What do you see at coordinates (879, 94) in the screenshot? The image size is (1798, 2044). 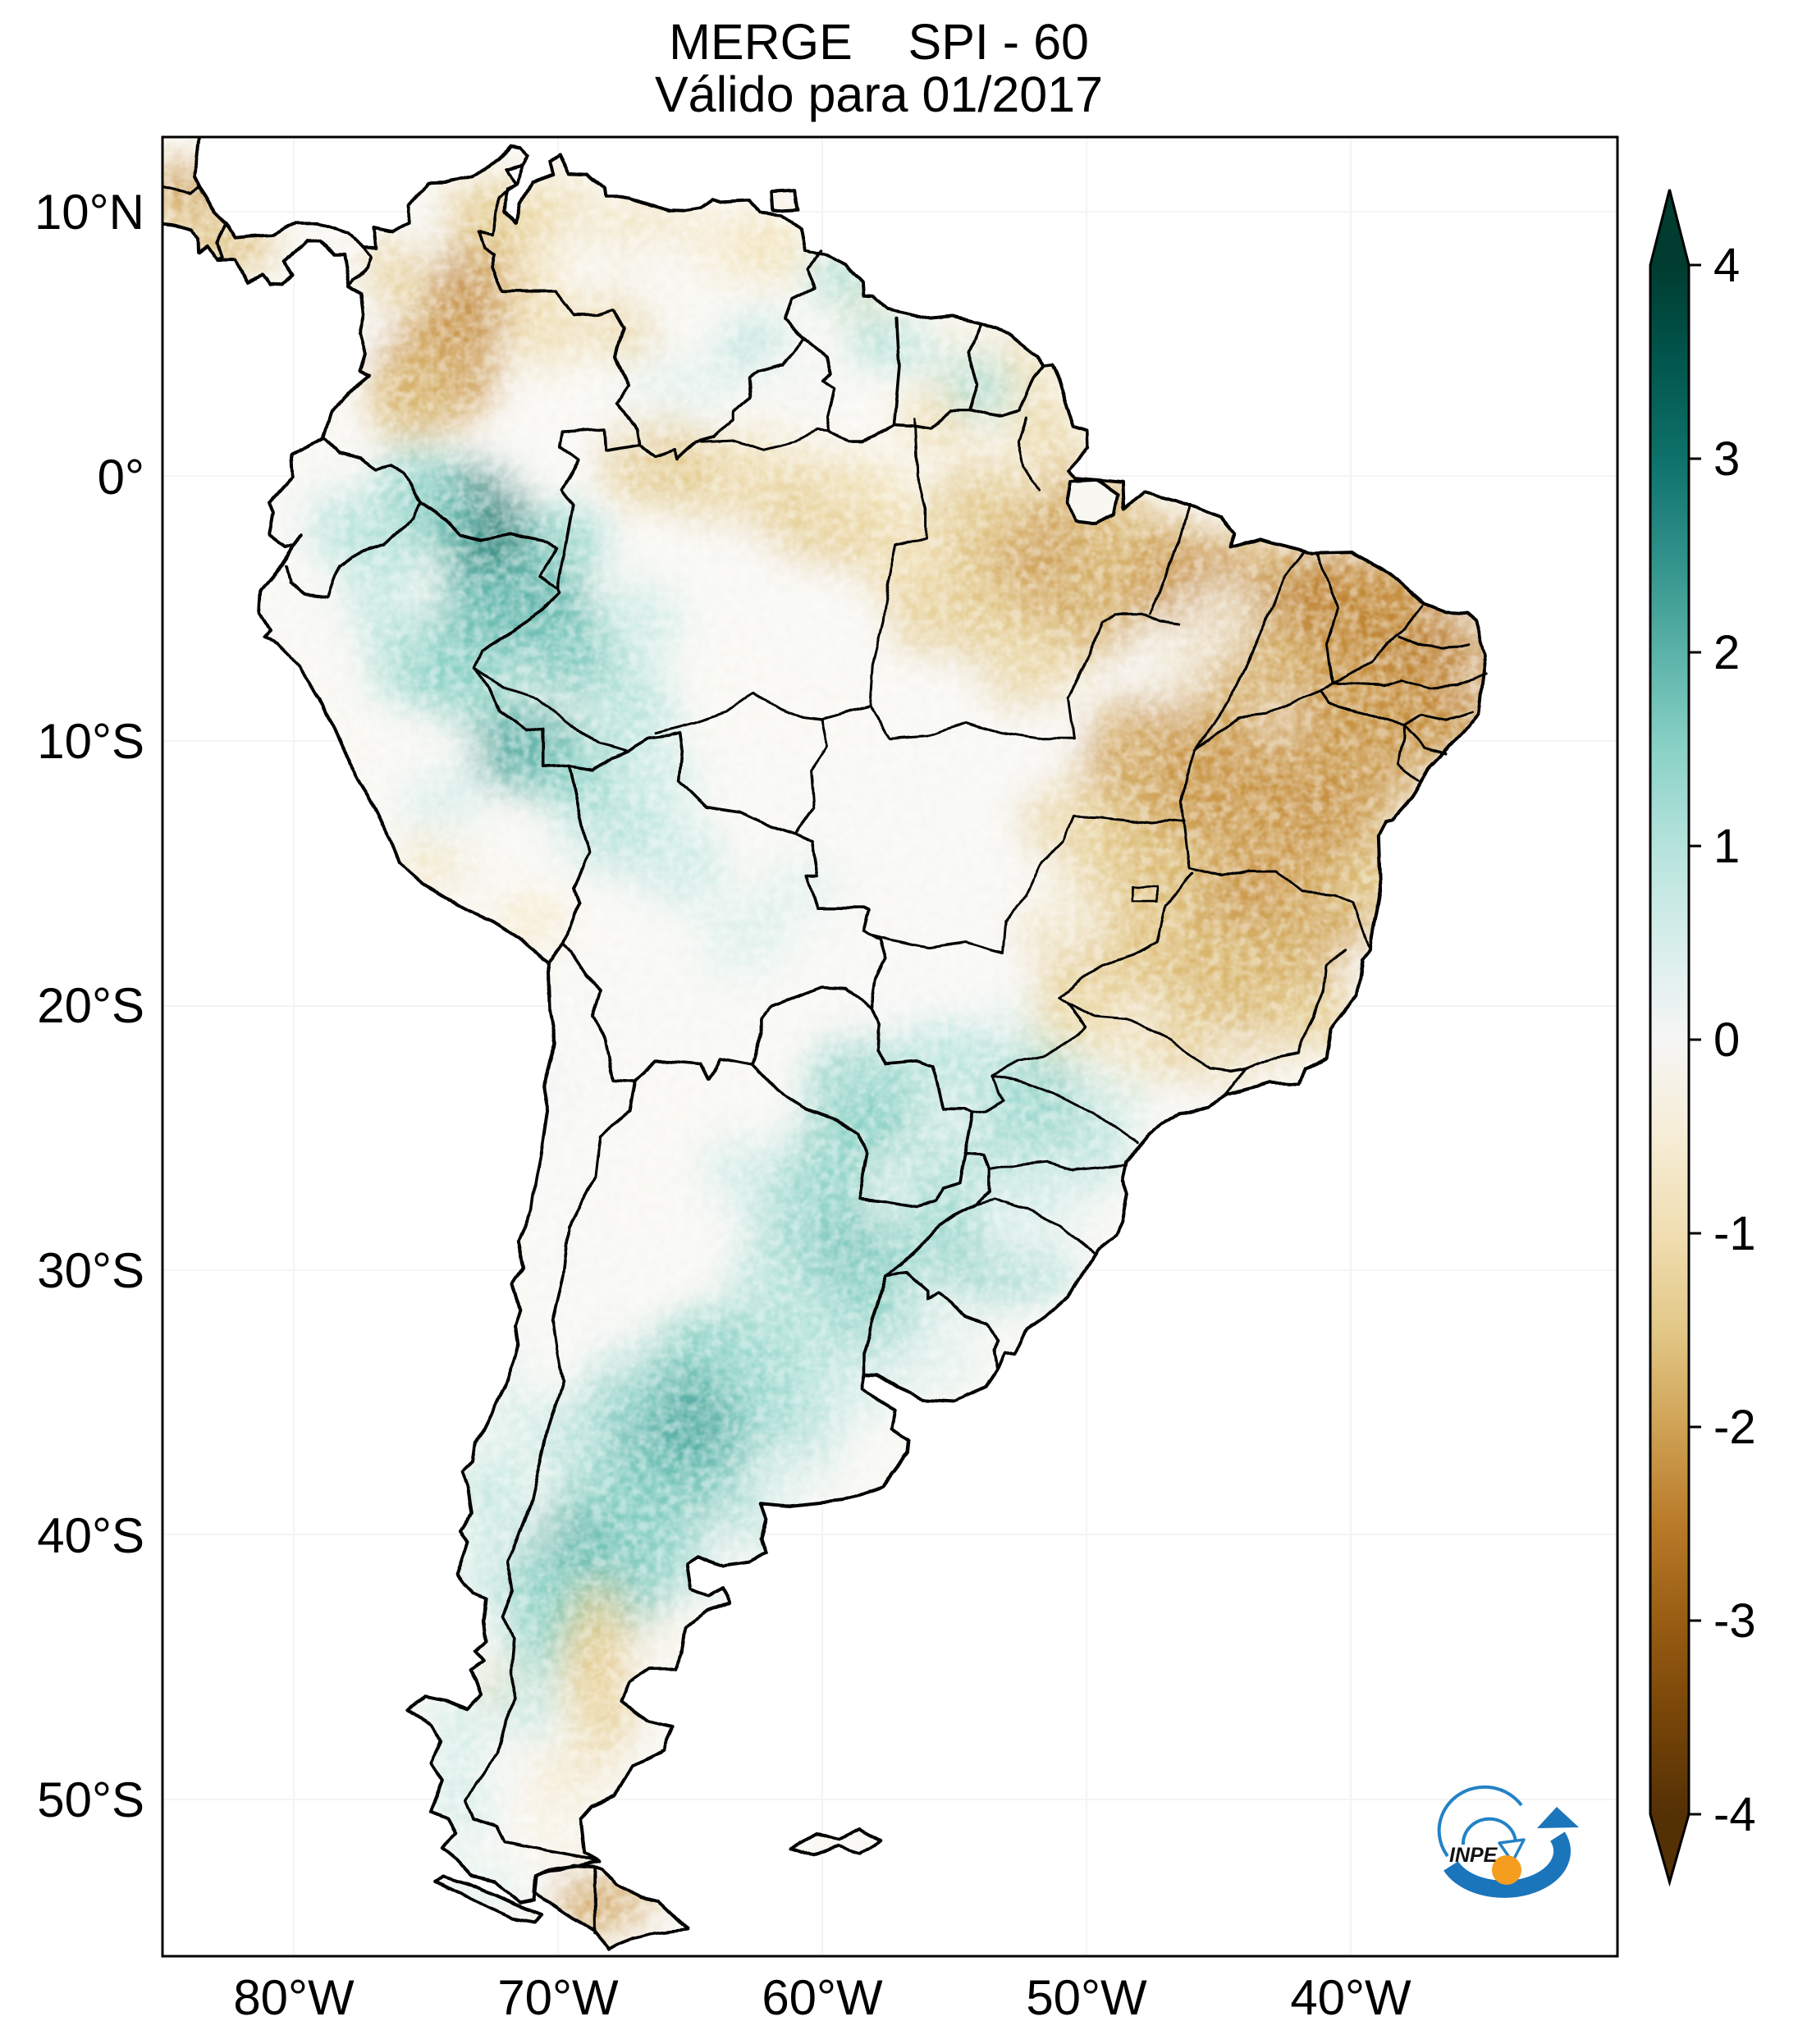 I see `svg-text: Válido para 01/2017` at bounding box center [879, 94].